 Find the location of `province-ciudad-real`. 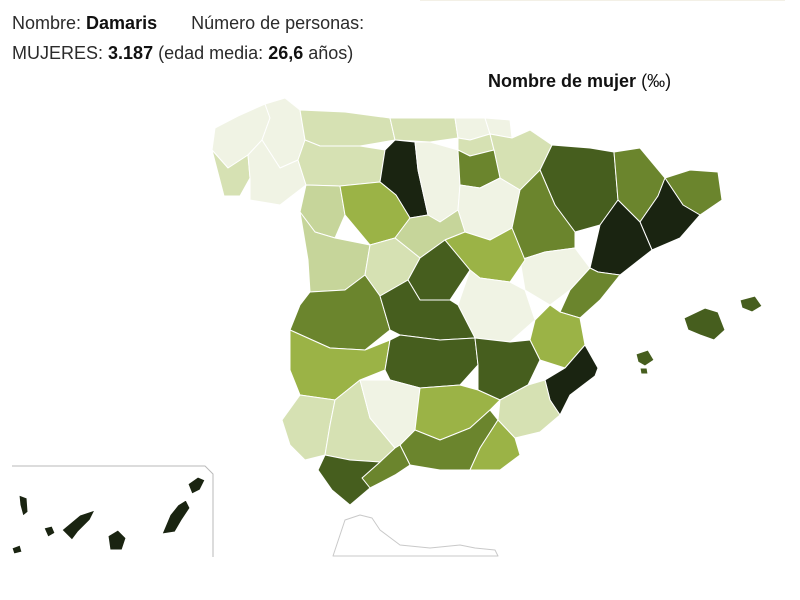

province-ciudad-real is located at coordinates (431, 361).